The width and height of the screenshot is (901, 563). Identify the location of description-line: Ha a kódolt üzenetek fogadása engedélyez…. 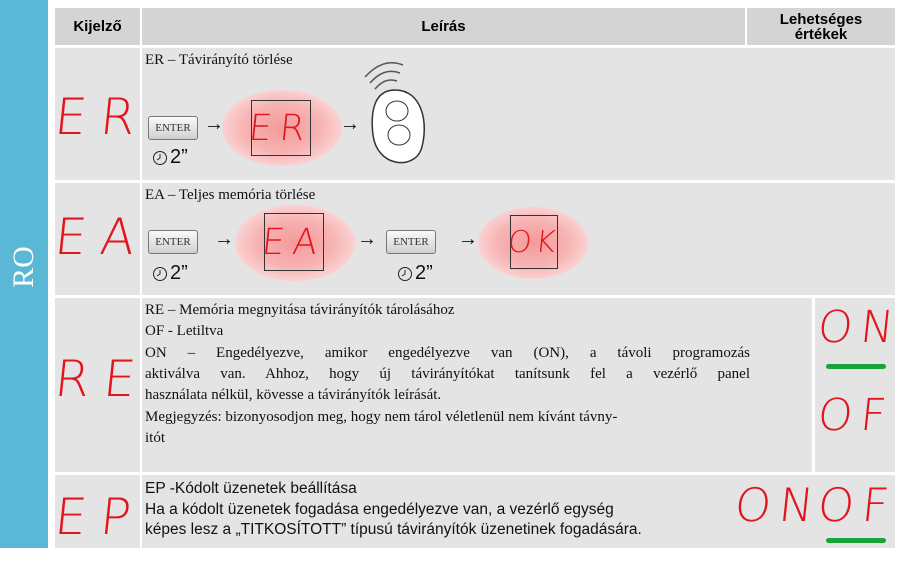
(379, 509).